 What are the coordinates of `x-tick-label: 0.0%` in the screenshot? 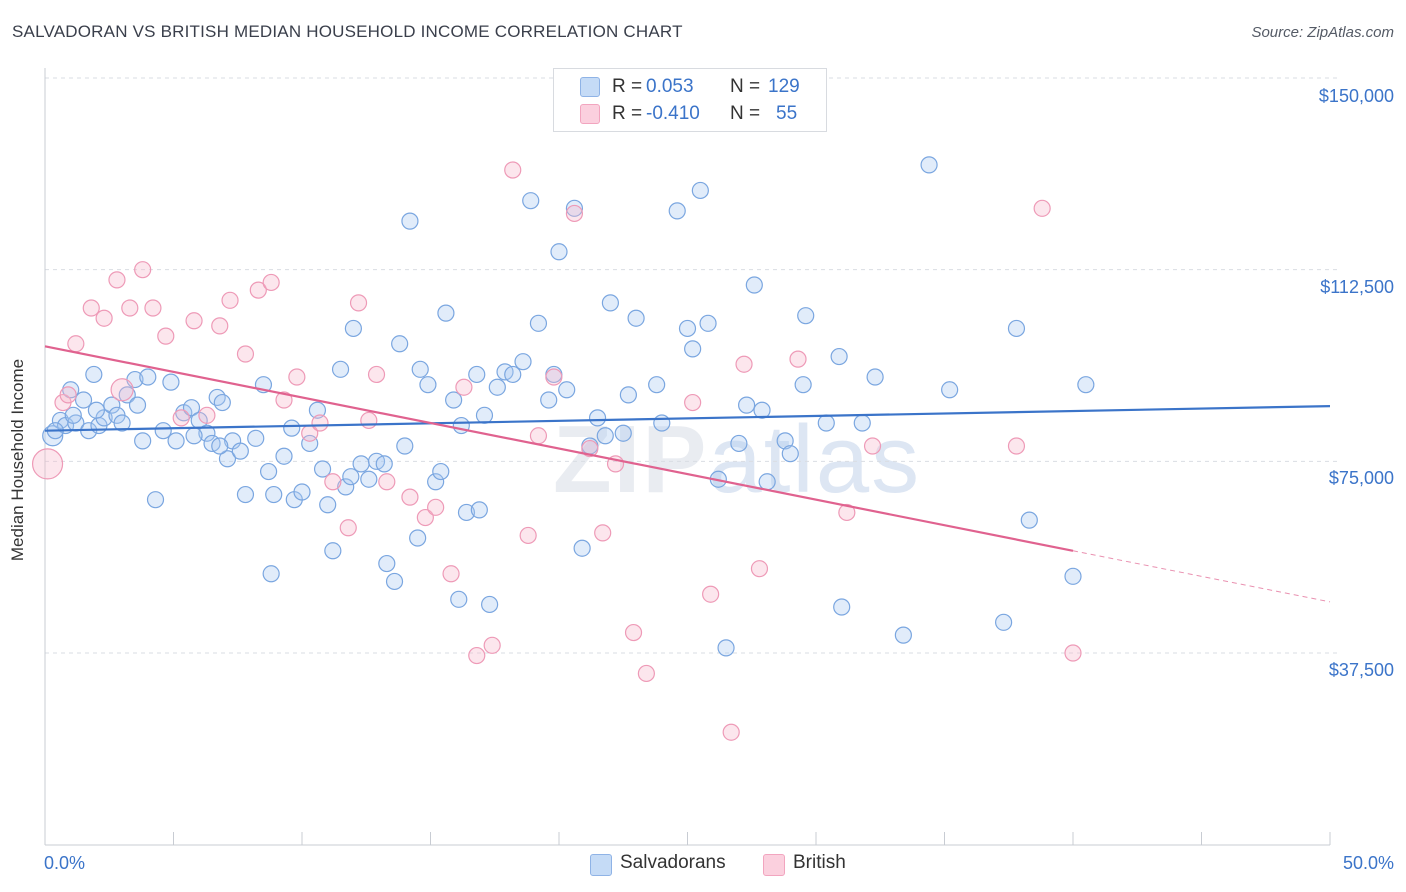 It's located at (65, 863).